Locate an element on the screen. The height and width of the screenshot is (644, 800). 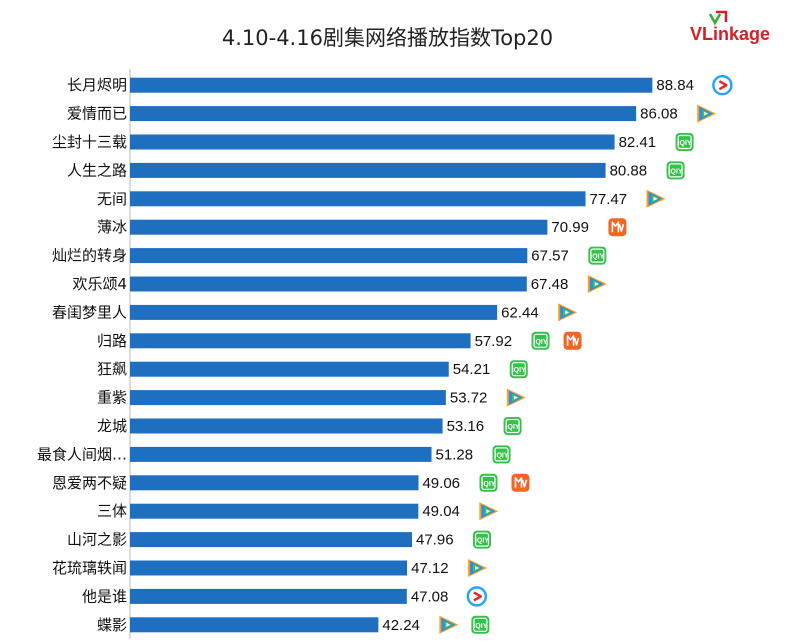
value-label: 86.08 is located at coordinates (659, 114).